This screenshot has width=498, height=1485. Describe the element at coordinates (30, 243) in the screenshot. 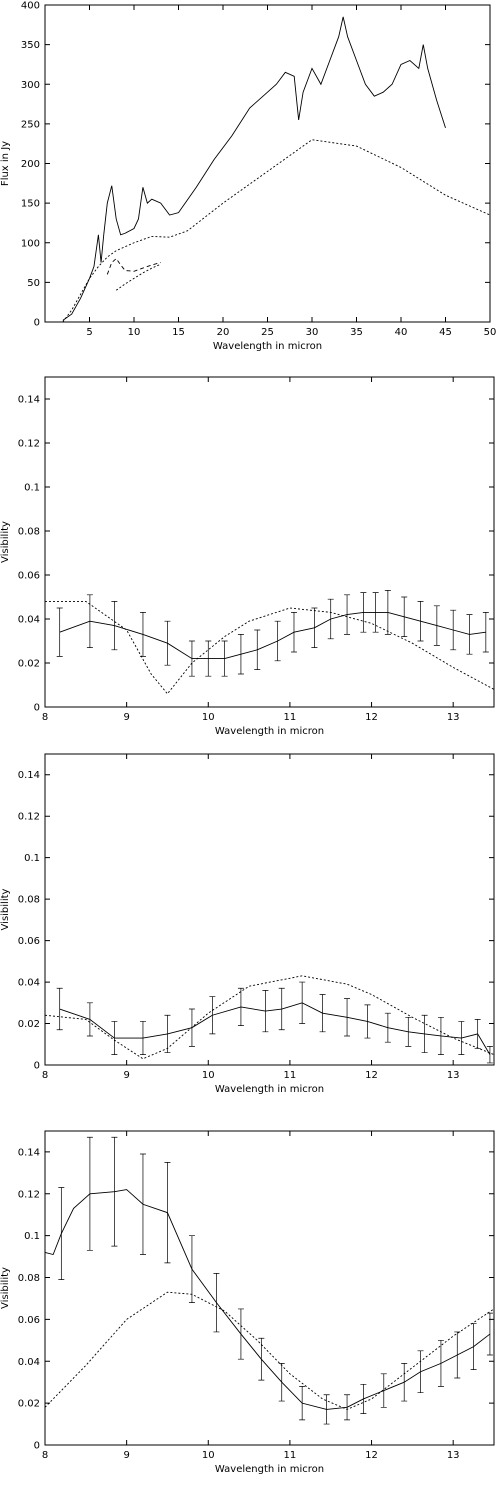

I see `y-tick-label: 100` at that location.